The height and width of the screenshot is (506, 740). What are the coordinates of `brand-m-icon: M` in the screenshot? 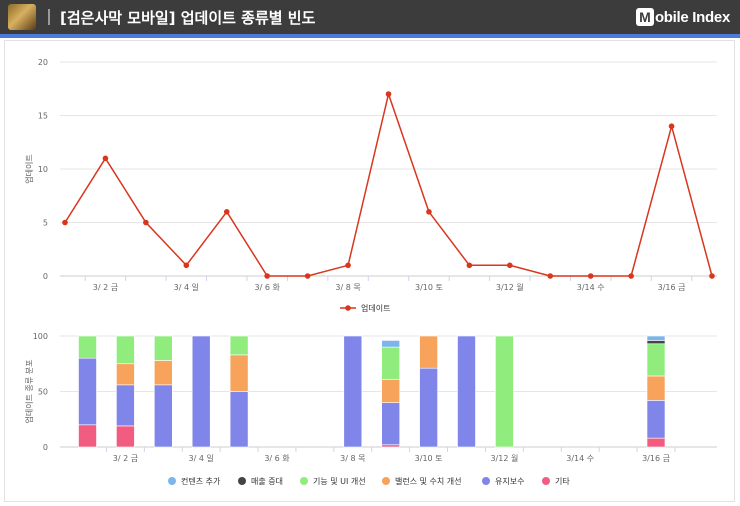 It's located at (644, 17).